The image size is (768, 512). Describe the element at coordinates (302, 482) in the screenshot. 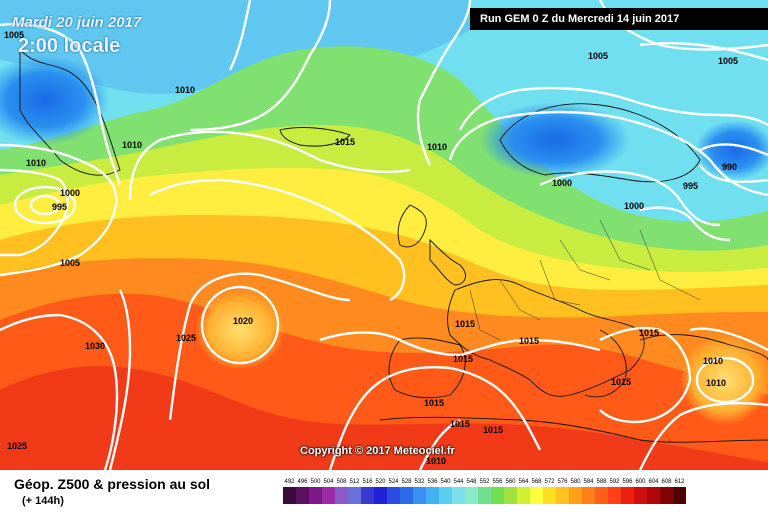

I see `legend-value-label: 496` at that location.